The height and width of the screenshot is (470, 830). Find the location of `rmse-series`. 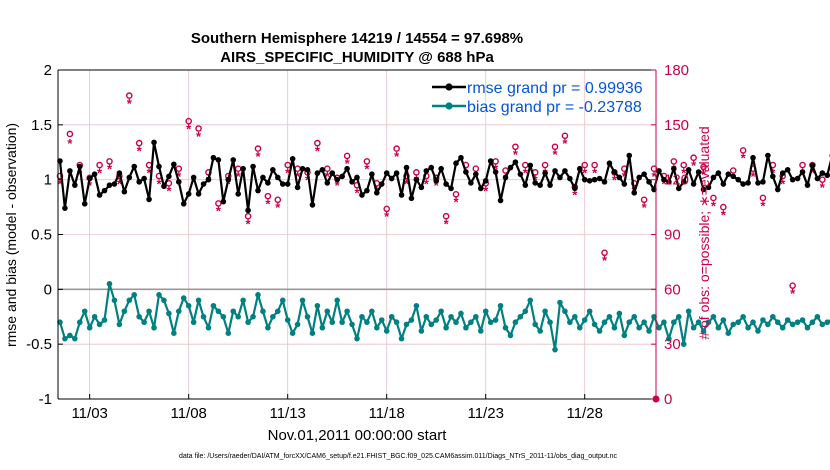

rmse-series is located at coordinates (443, 176).